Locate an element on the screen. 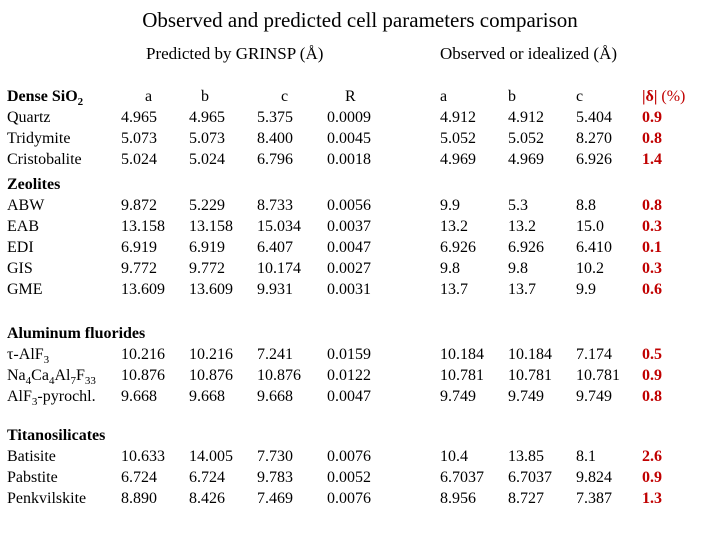 The width and height of the screenshot is (720, 540). cell-ob: 9.749 is located at coordinates (526, 396).